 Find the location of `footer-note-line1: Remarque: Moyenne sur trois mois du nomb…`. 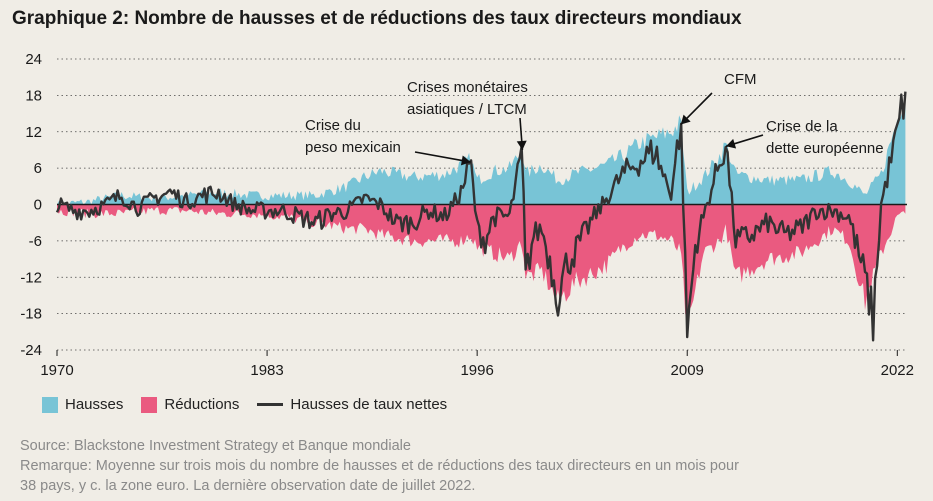

footer-note-line1: Remarque: Moyenne sur trois mois du nomb… is located at coordinates (379, 466).